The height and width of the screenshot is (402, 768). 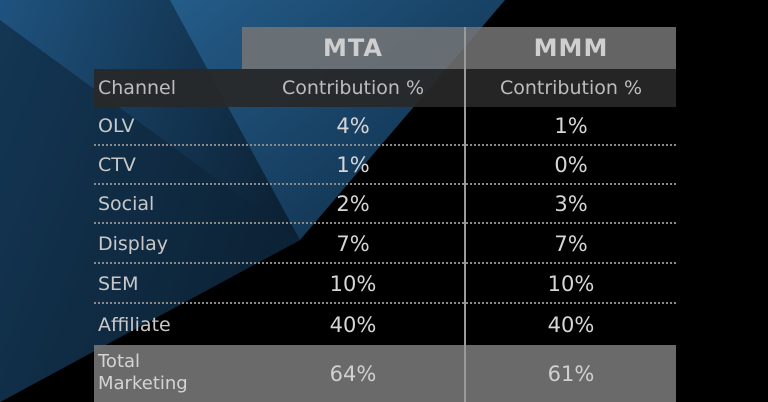 I want to click on row-mmm-value: 1%, so click(x=571, y=125).